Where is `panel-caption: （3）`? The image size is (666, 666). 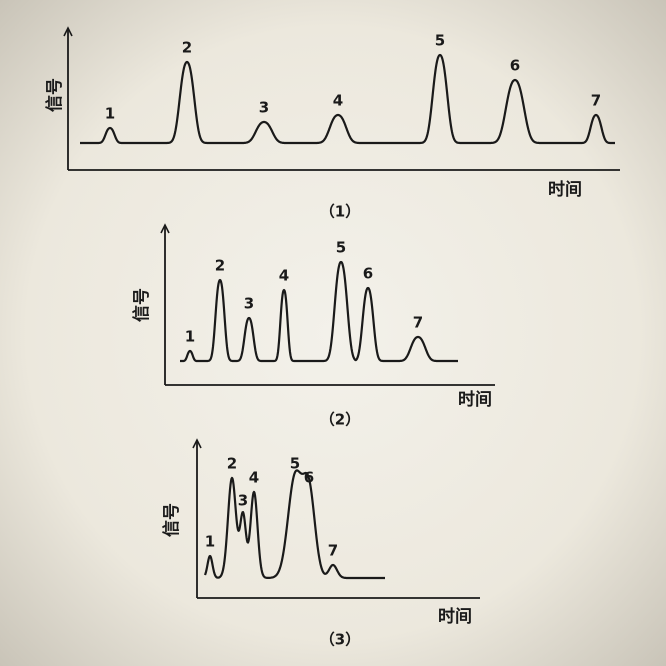
panel-caption: （3） is located at coordinates (340, 640).